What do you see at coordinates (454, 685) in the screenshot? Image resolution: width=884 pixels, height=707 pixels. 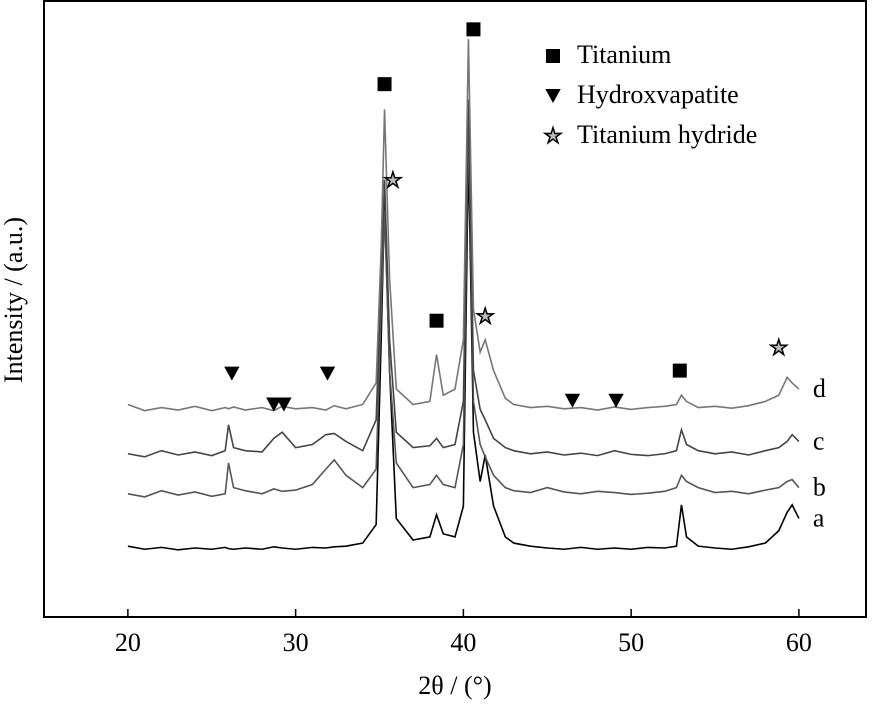 I see `x-axis-title: 2θ / (°)` at bounding box center [454, 685].